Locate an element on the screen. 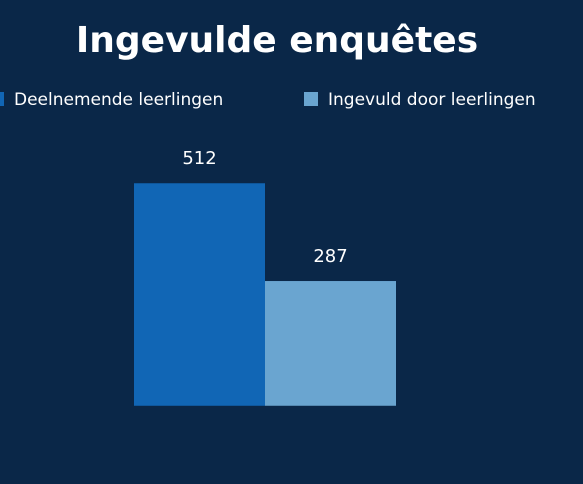 This screenshot has width=583, height=484. chart-title: Ingevulde enquêtes is located at coordinates (277, 40).